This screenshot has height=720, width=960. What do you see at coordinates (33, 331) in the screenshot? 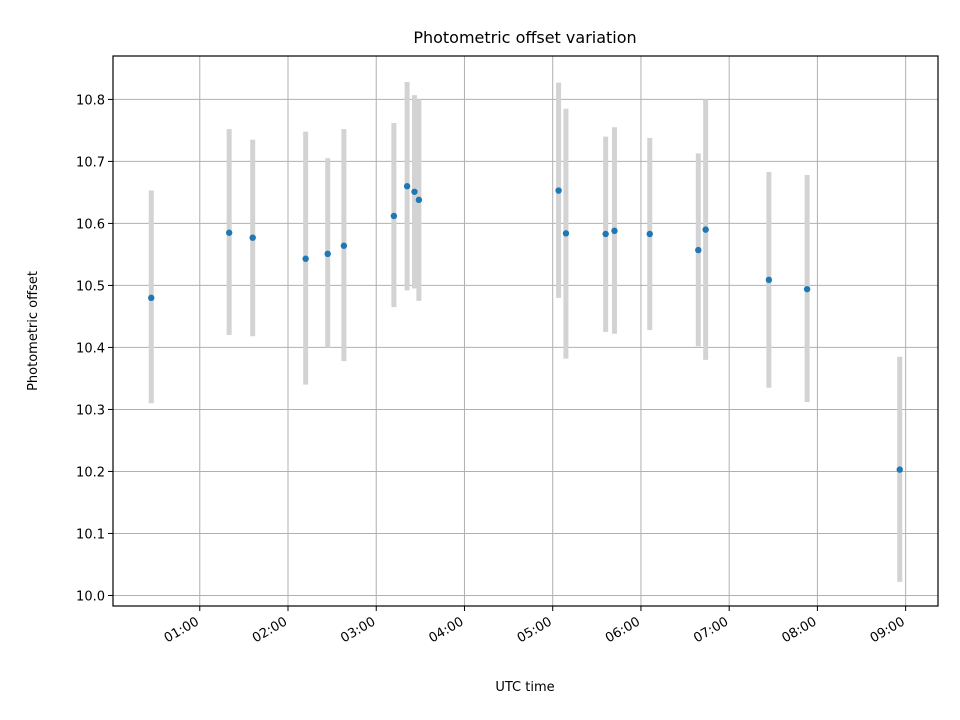
I see `y-axis-label: Photometric offset` at bounding box center [33, 331].